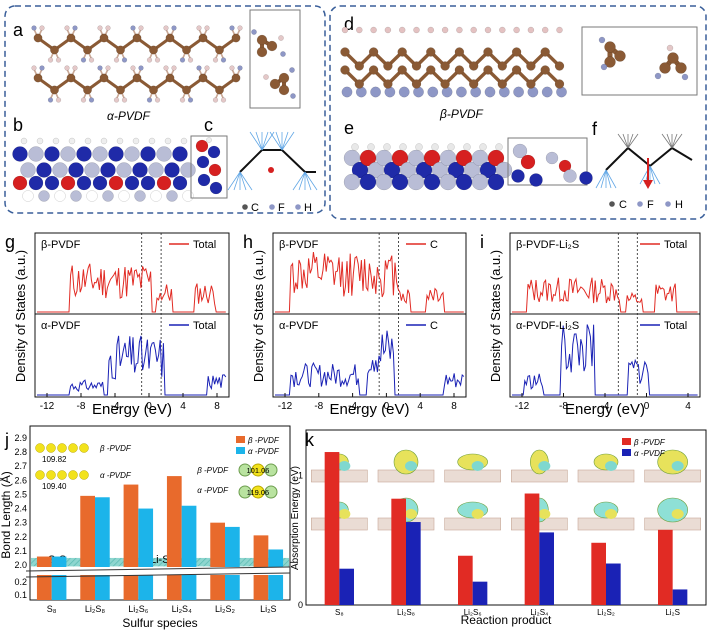 The height and width of the screenshot is (639, 711). I want to click on legend-f-left: F, so click(281, 208).